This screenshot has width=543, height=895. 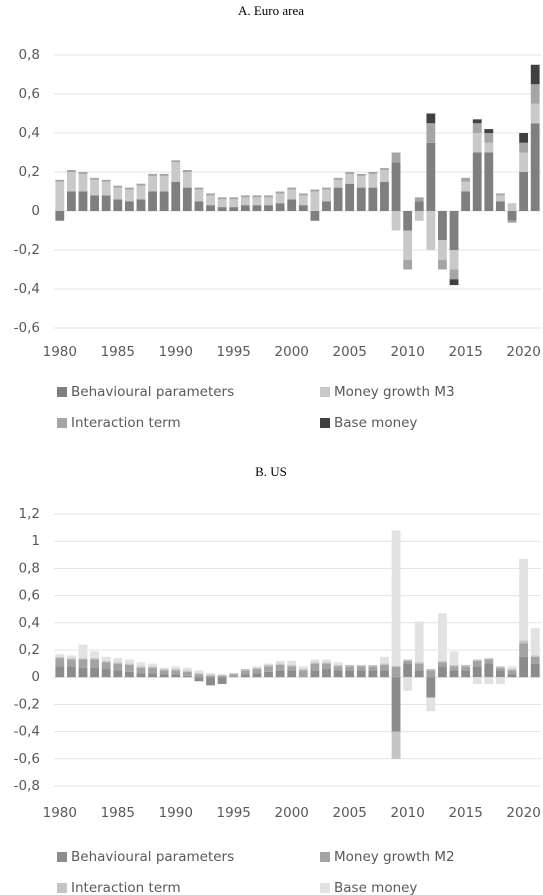 What do you see at coordinates (27, 786) in the screenshot?
I see `y-tick-label: -0,8` at bounding box center [27, 786].